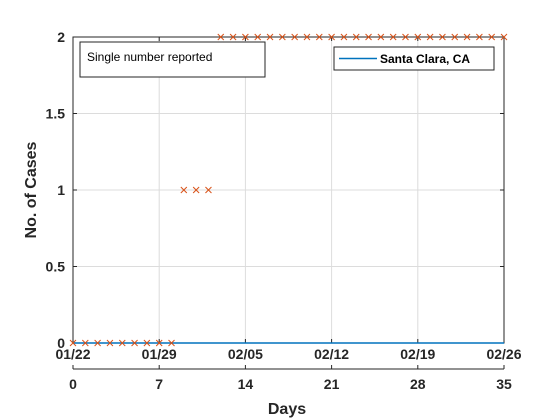 Image resolution: width=560 pixels, height=420 pixels. I want to click on annotation-box: Single number reported, so click(172, 59).